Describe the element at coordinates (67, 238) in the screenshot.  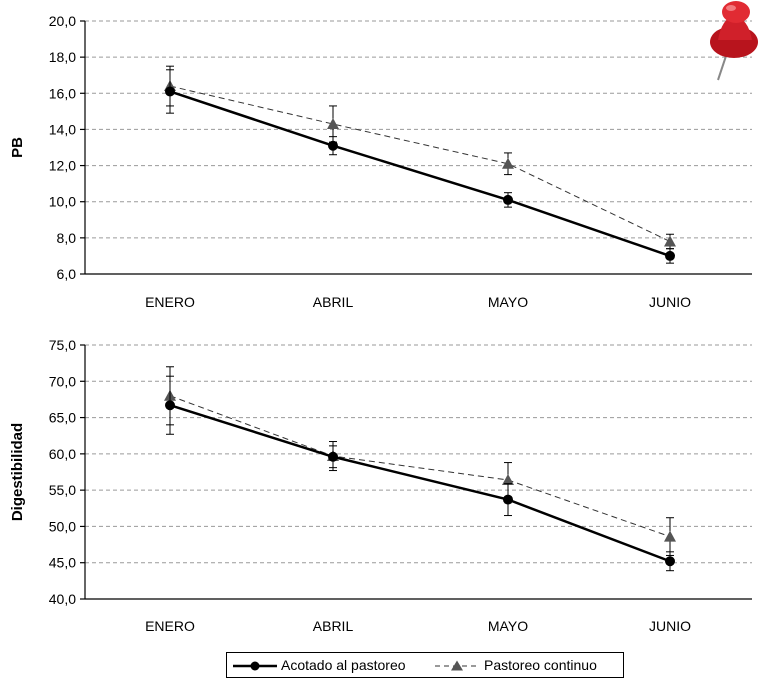
I see `y-tick-label: 8,0` at that location.